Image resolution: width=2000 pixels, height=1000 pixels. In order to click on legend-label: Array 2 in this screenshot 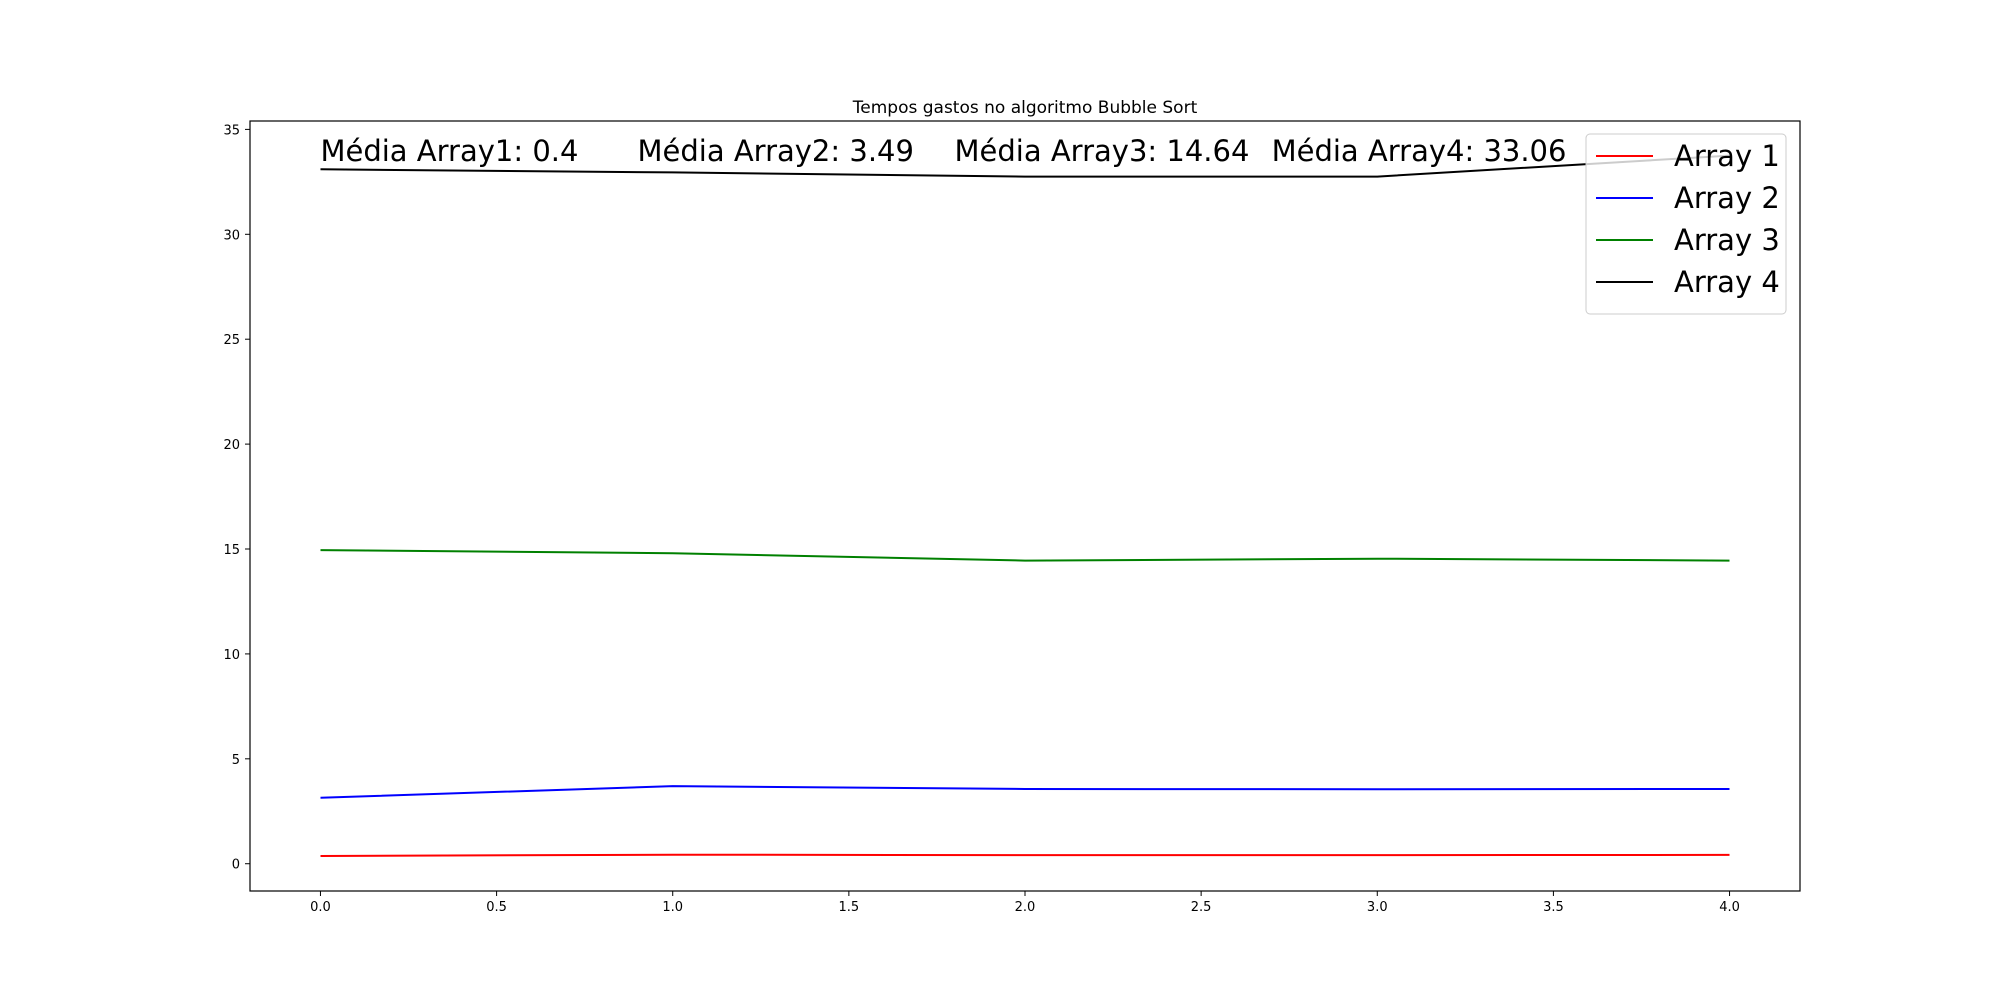, I will do `click(1727, 198)`.